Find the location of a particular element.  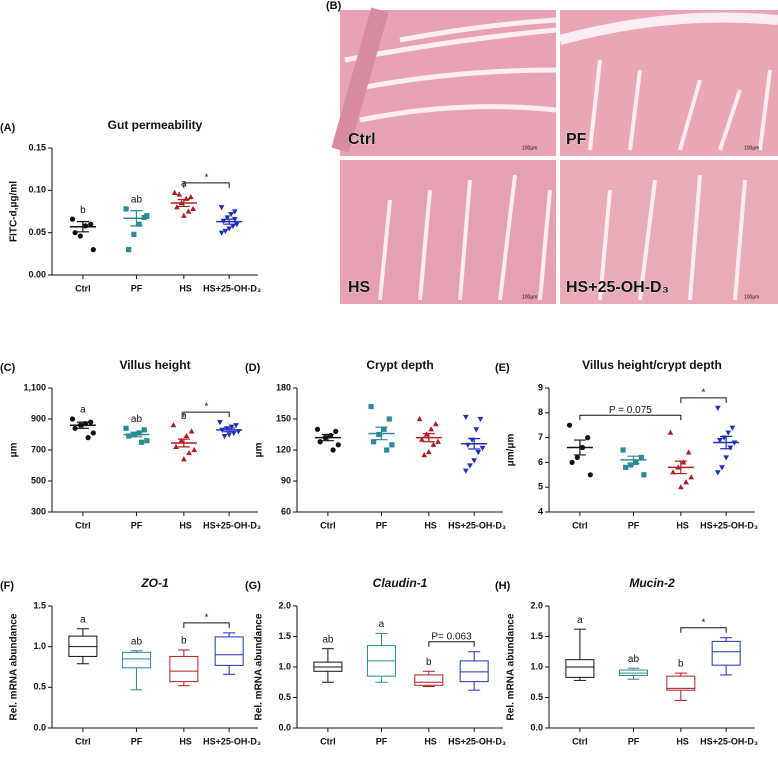

group-letter: b is located at coordinates (83, 210).